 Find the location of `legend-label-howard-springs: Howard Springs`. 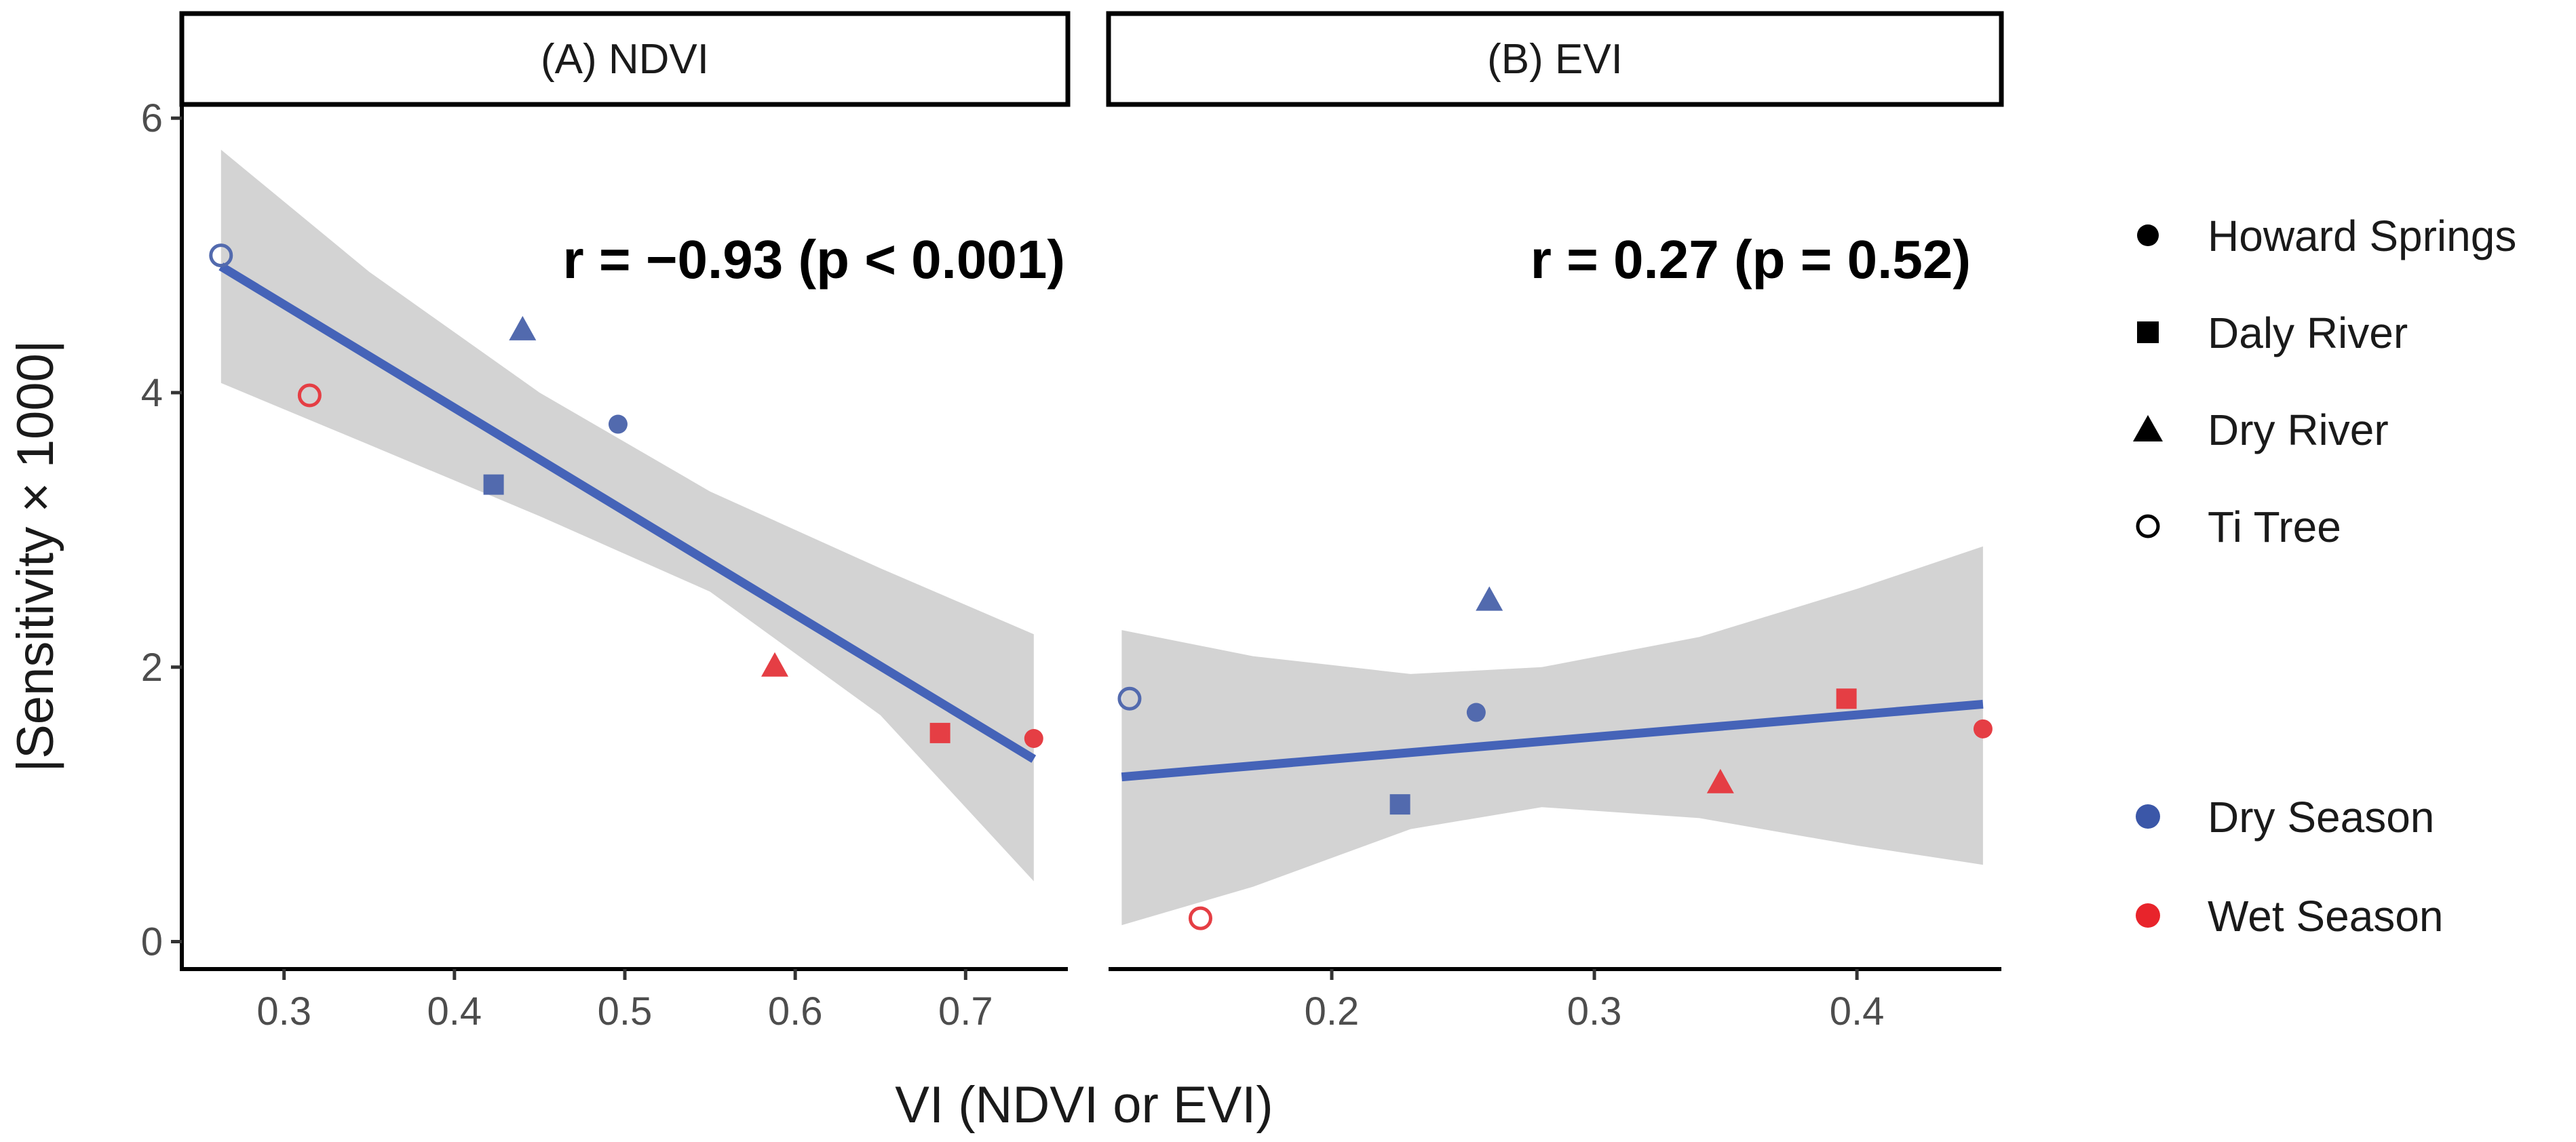

legend-label-howard-springs: Howard Springs is located at coordinates (2362, 236).